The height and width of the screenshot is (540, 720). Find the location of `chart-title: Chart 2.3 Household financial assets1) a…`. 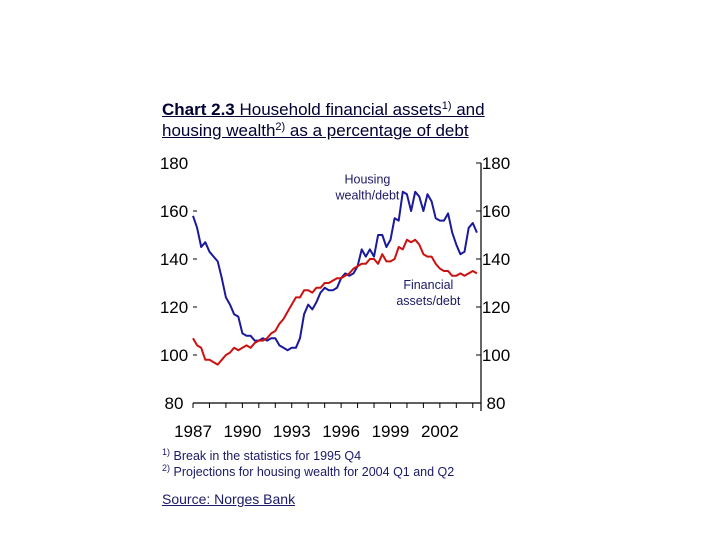

chart-title: Chart 2.3 Household financial assets1) a… is located at coordinates (352, 120).